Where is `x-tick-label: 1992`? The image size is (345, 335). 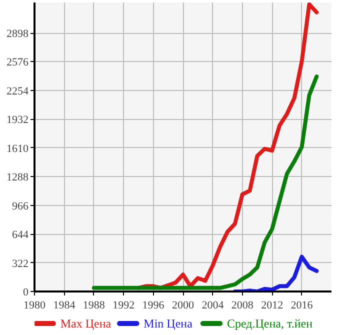 x-tick-label: 1992 is located at coordinates (123, 306).